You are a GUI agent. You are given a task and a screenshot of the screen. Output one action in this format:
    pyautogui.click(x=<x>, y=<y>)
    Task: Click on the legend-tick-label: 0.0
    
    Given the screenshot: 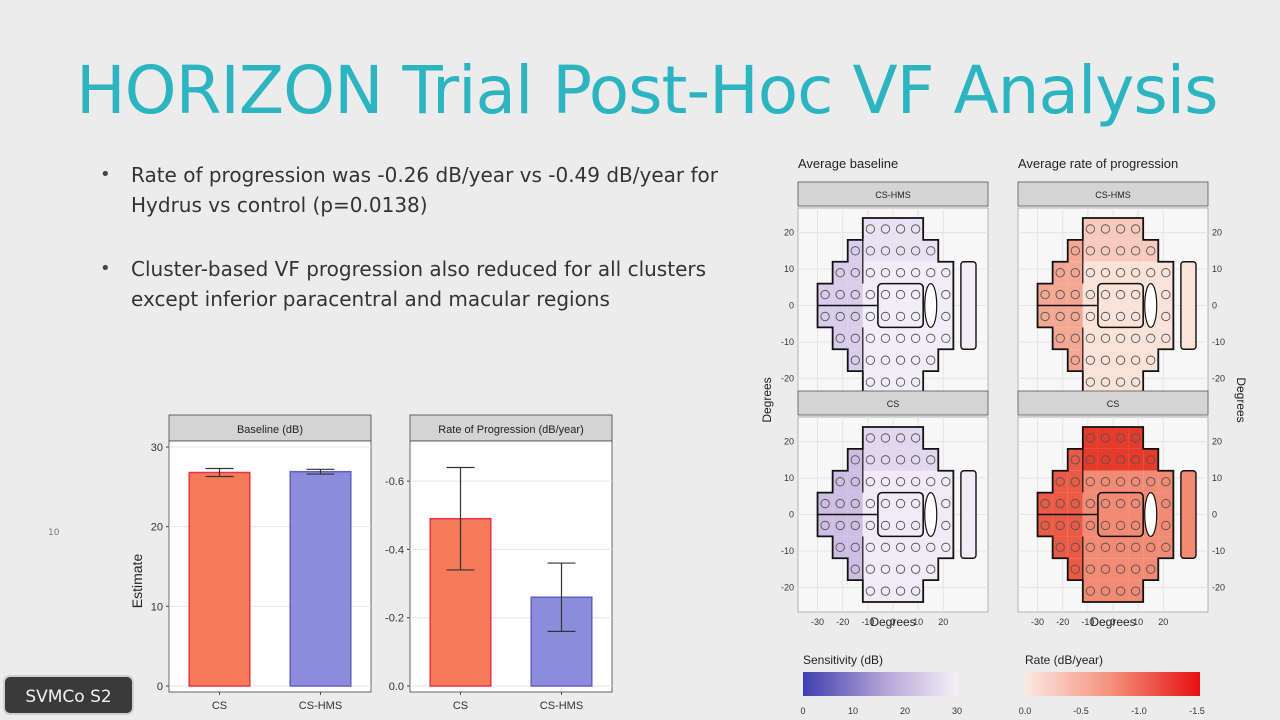 What is the action you would take?
    pyautogui.click(x=1025, y=711)
    